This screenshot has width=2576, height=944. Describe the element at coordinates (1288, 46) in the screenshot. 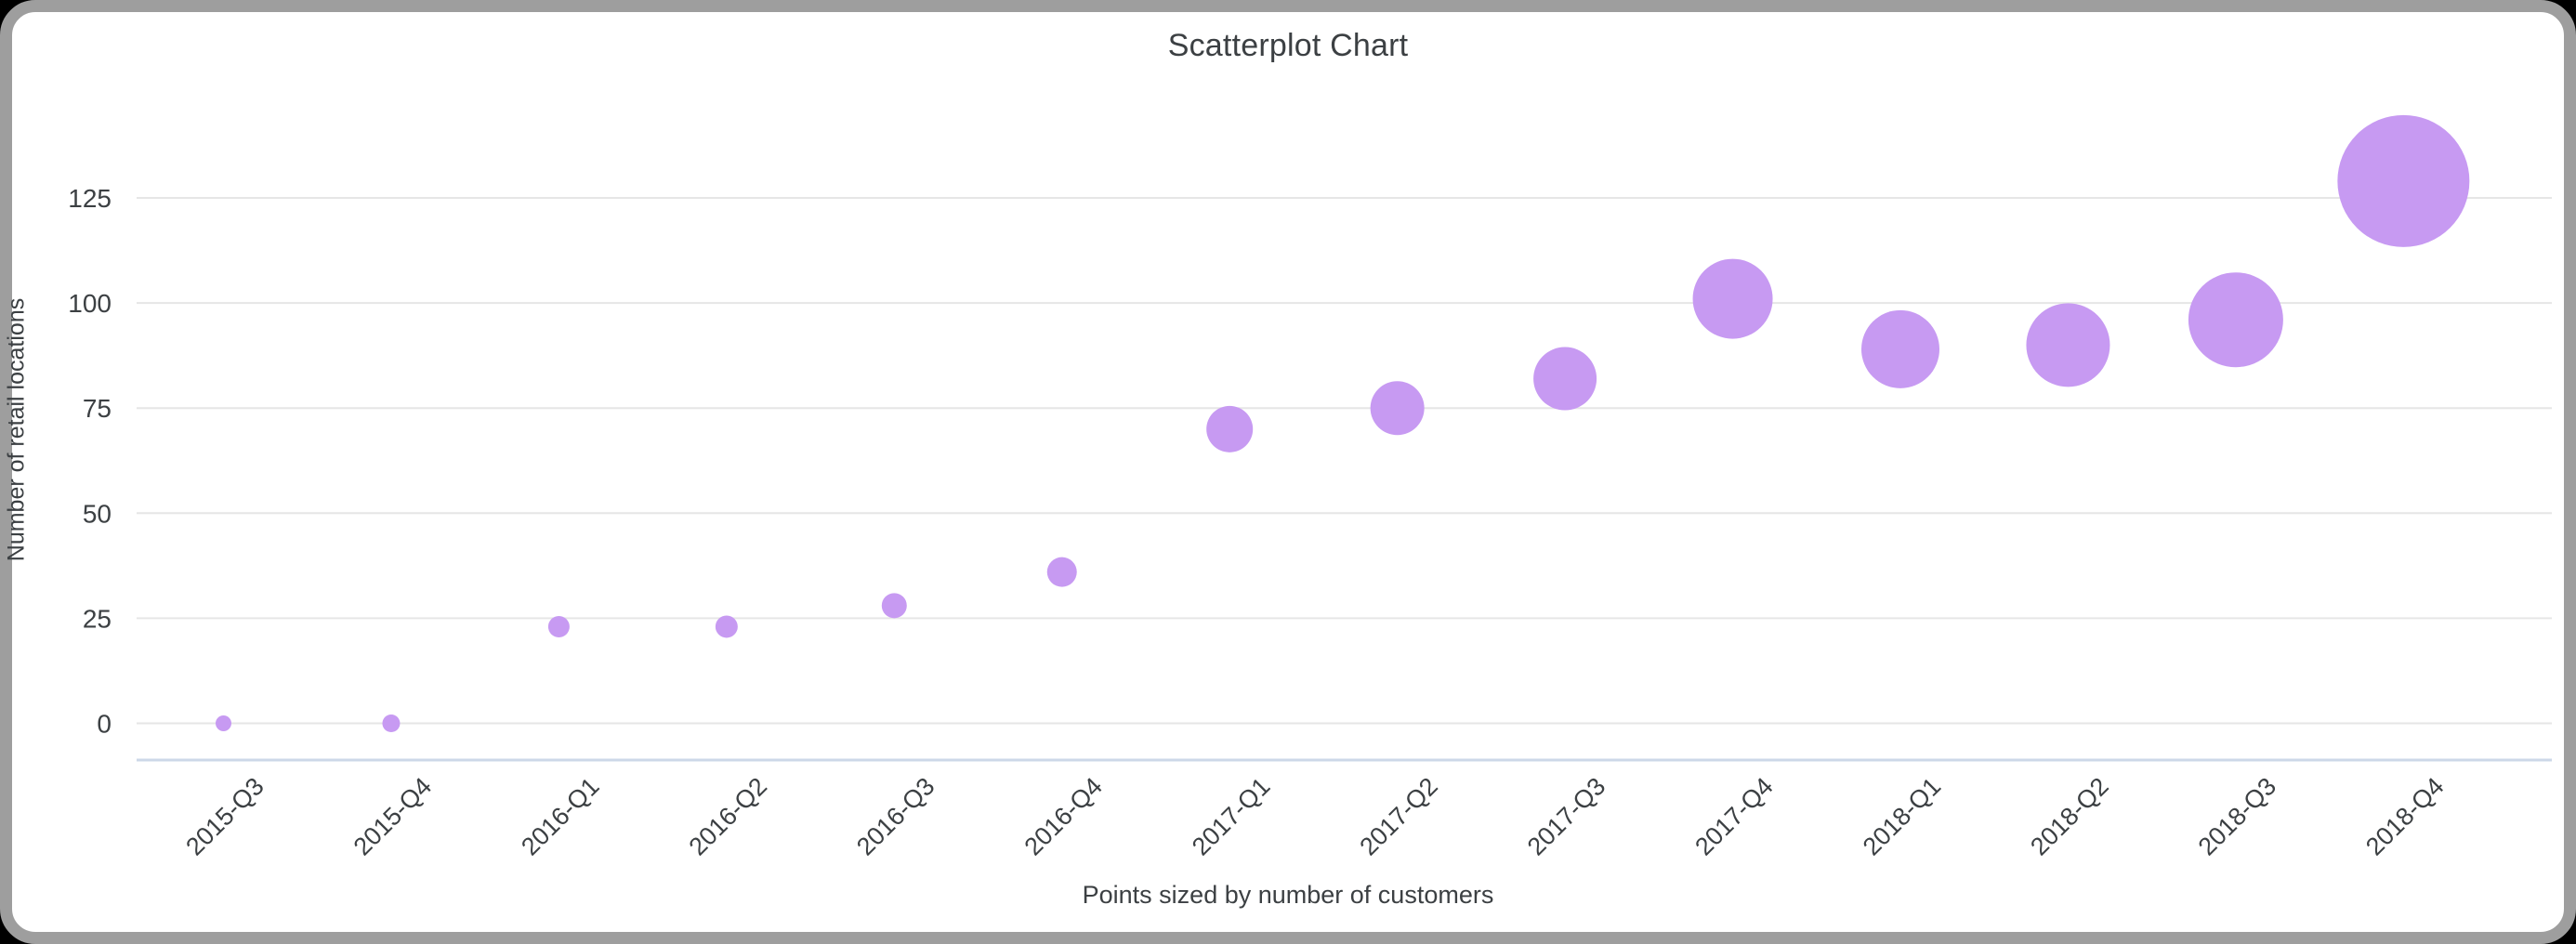

I see `chart-title: Scatterplot Chart` at that location.